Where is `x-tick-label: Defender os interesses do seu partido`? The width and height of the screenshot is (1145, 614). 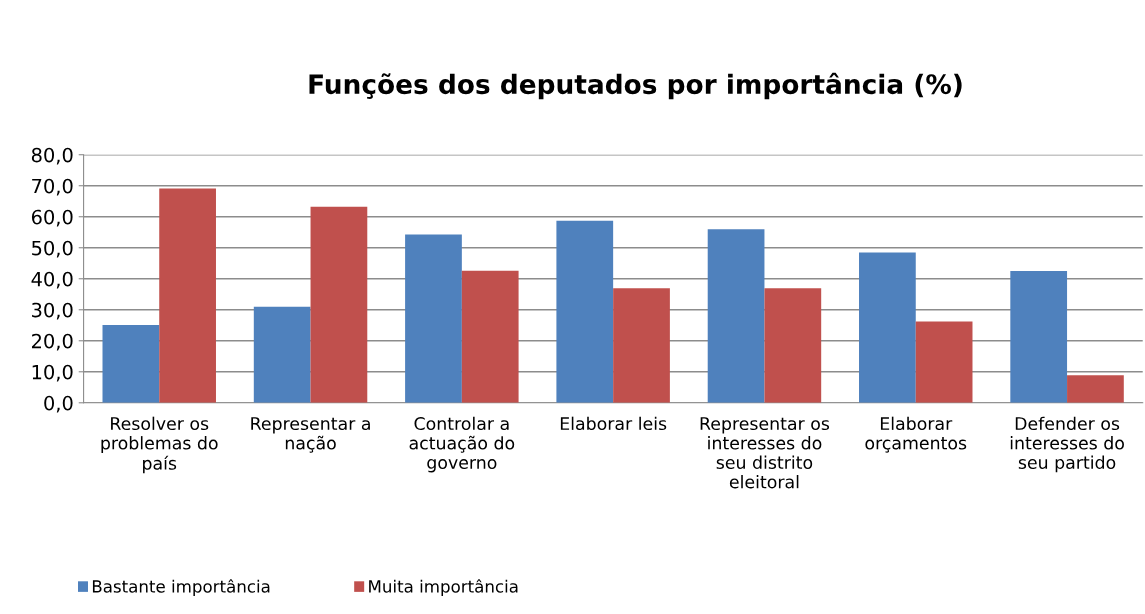
x-tick-label: Defender os interesses do seu partido is located at coordinates (1067, 444).